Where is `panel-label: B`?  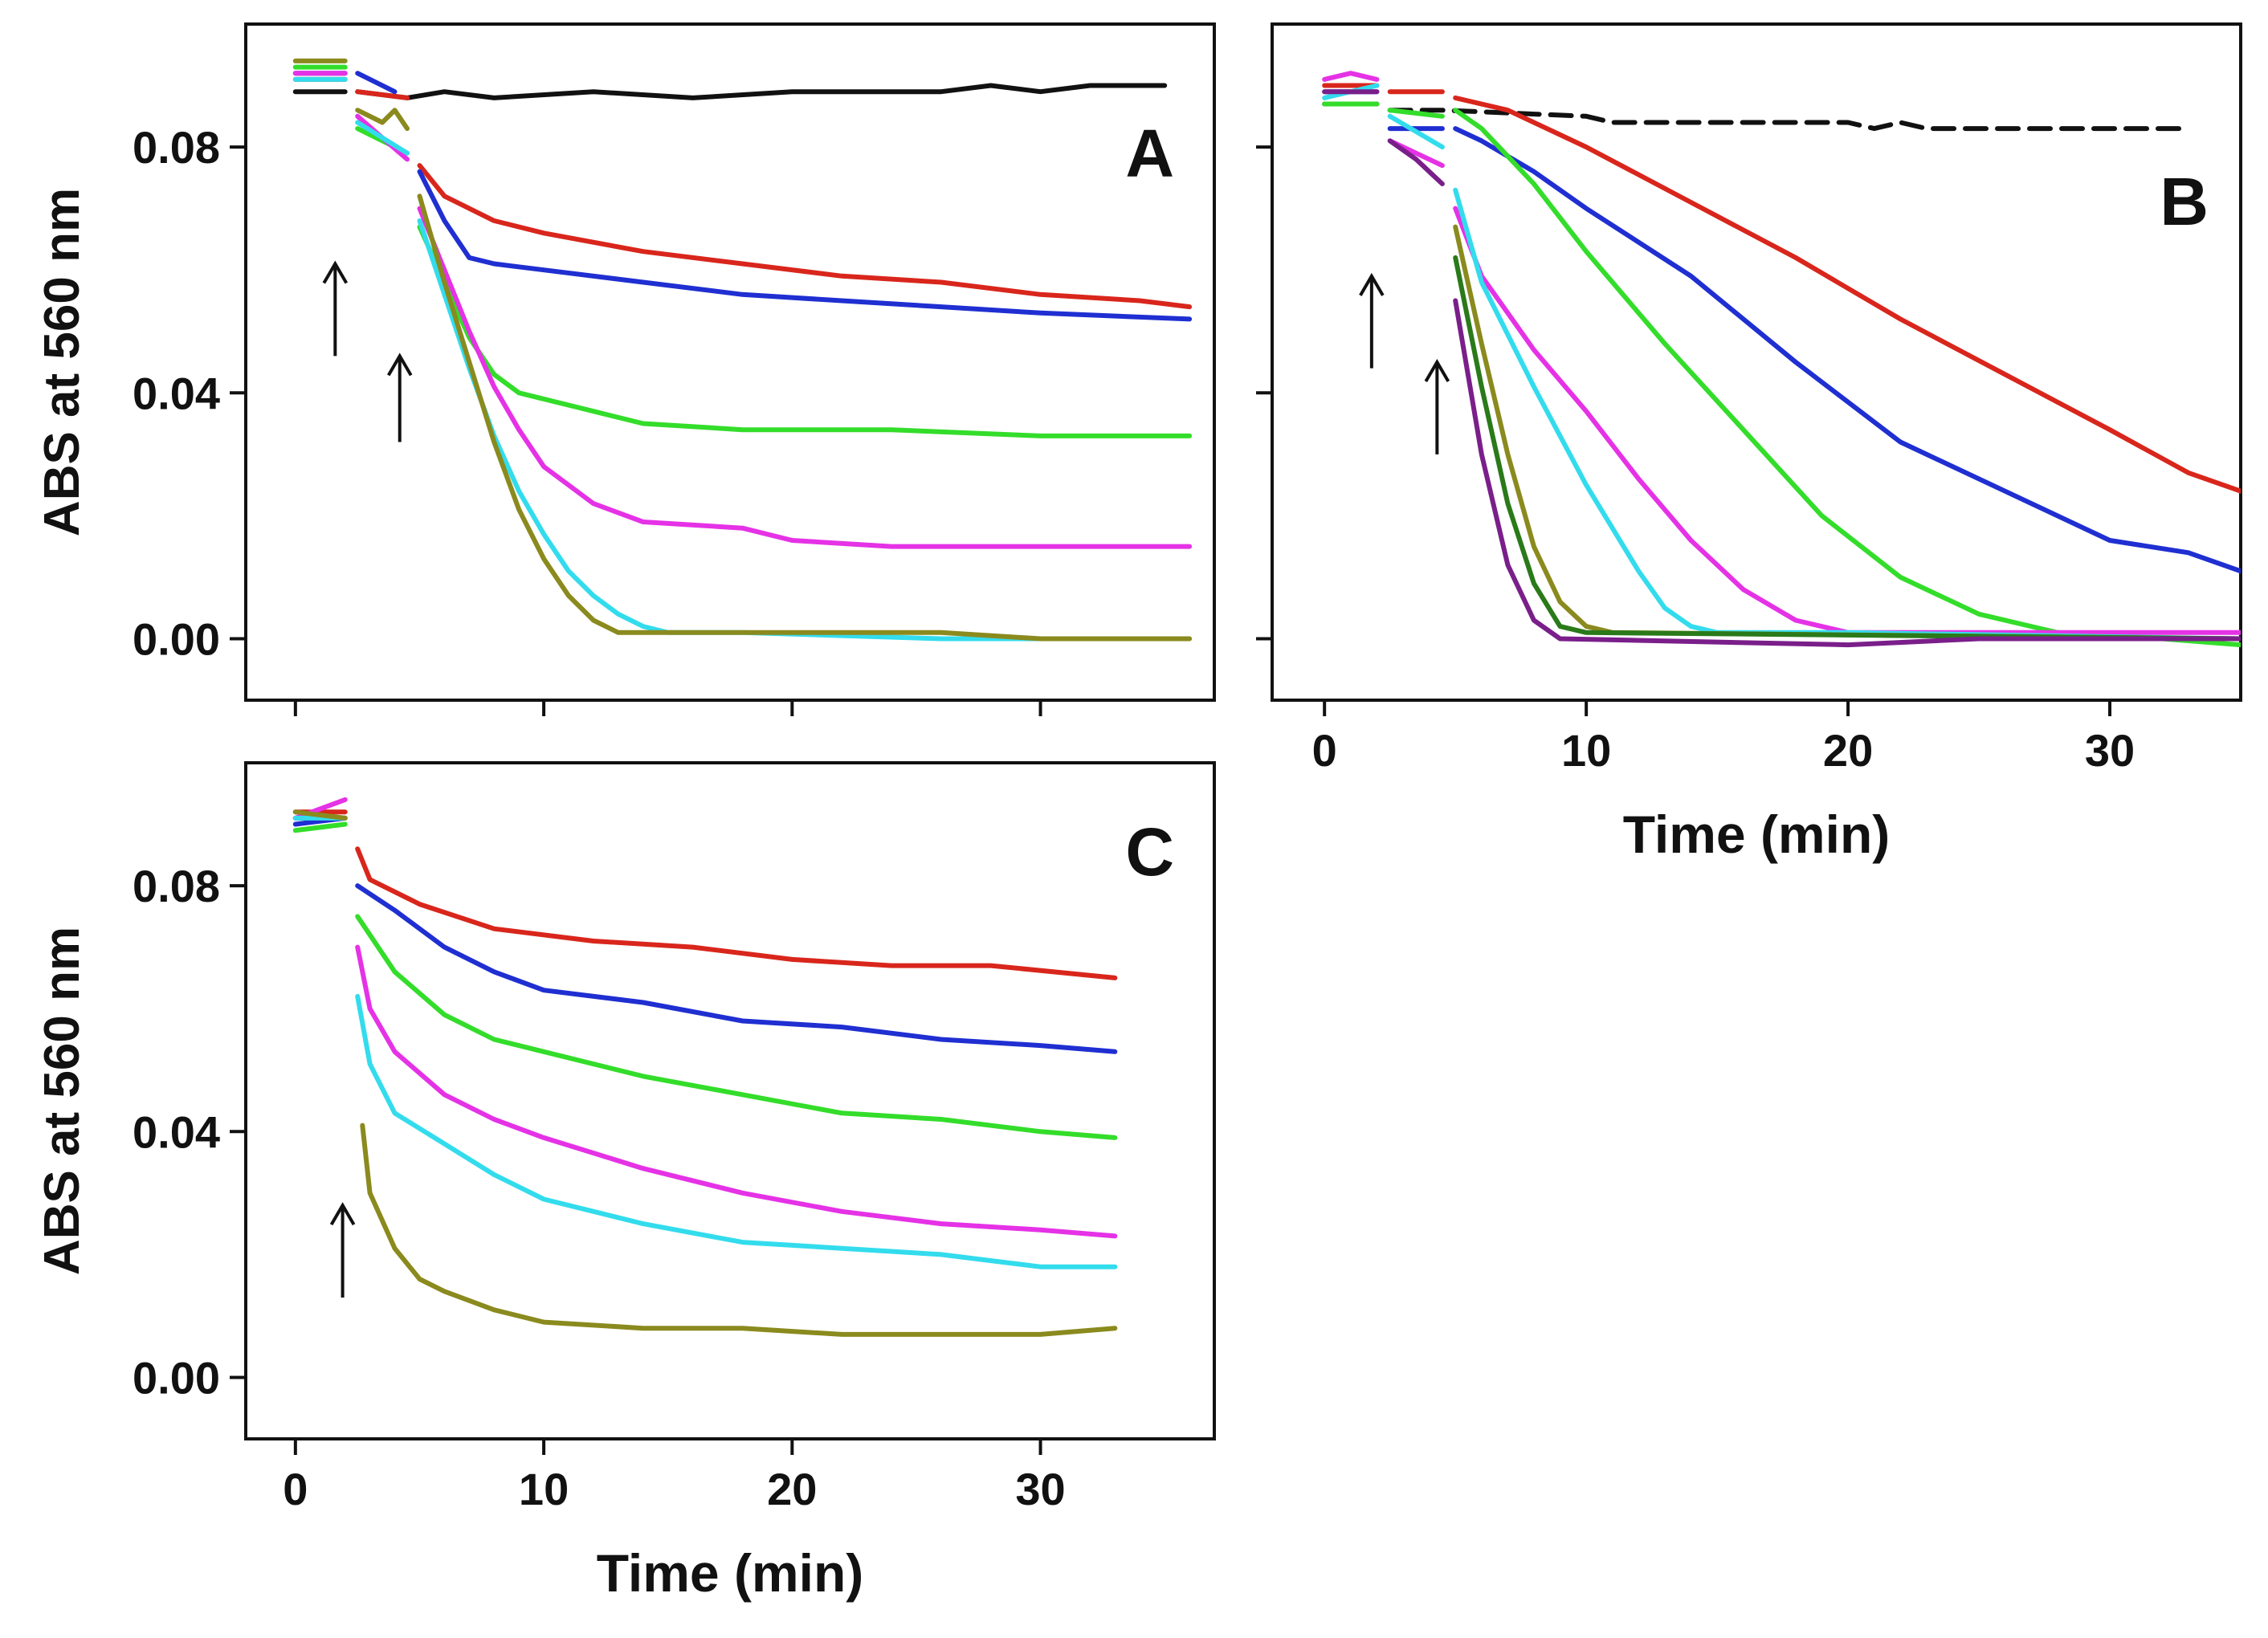 panel-label: B is located at coordinates (2184, 202).